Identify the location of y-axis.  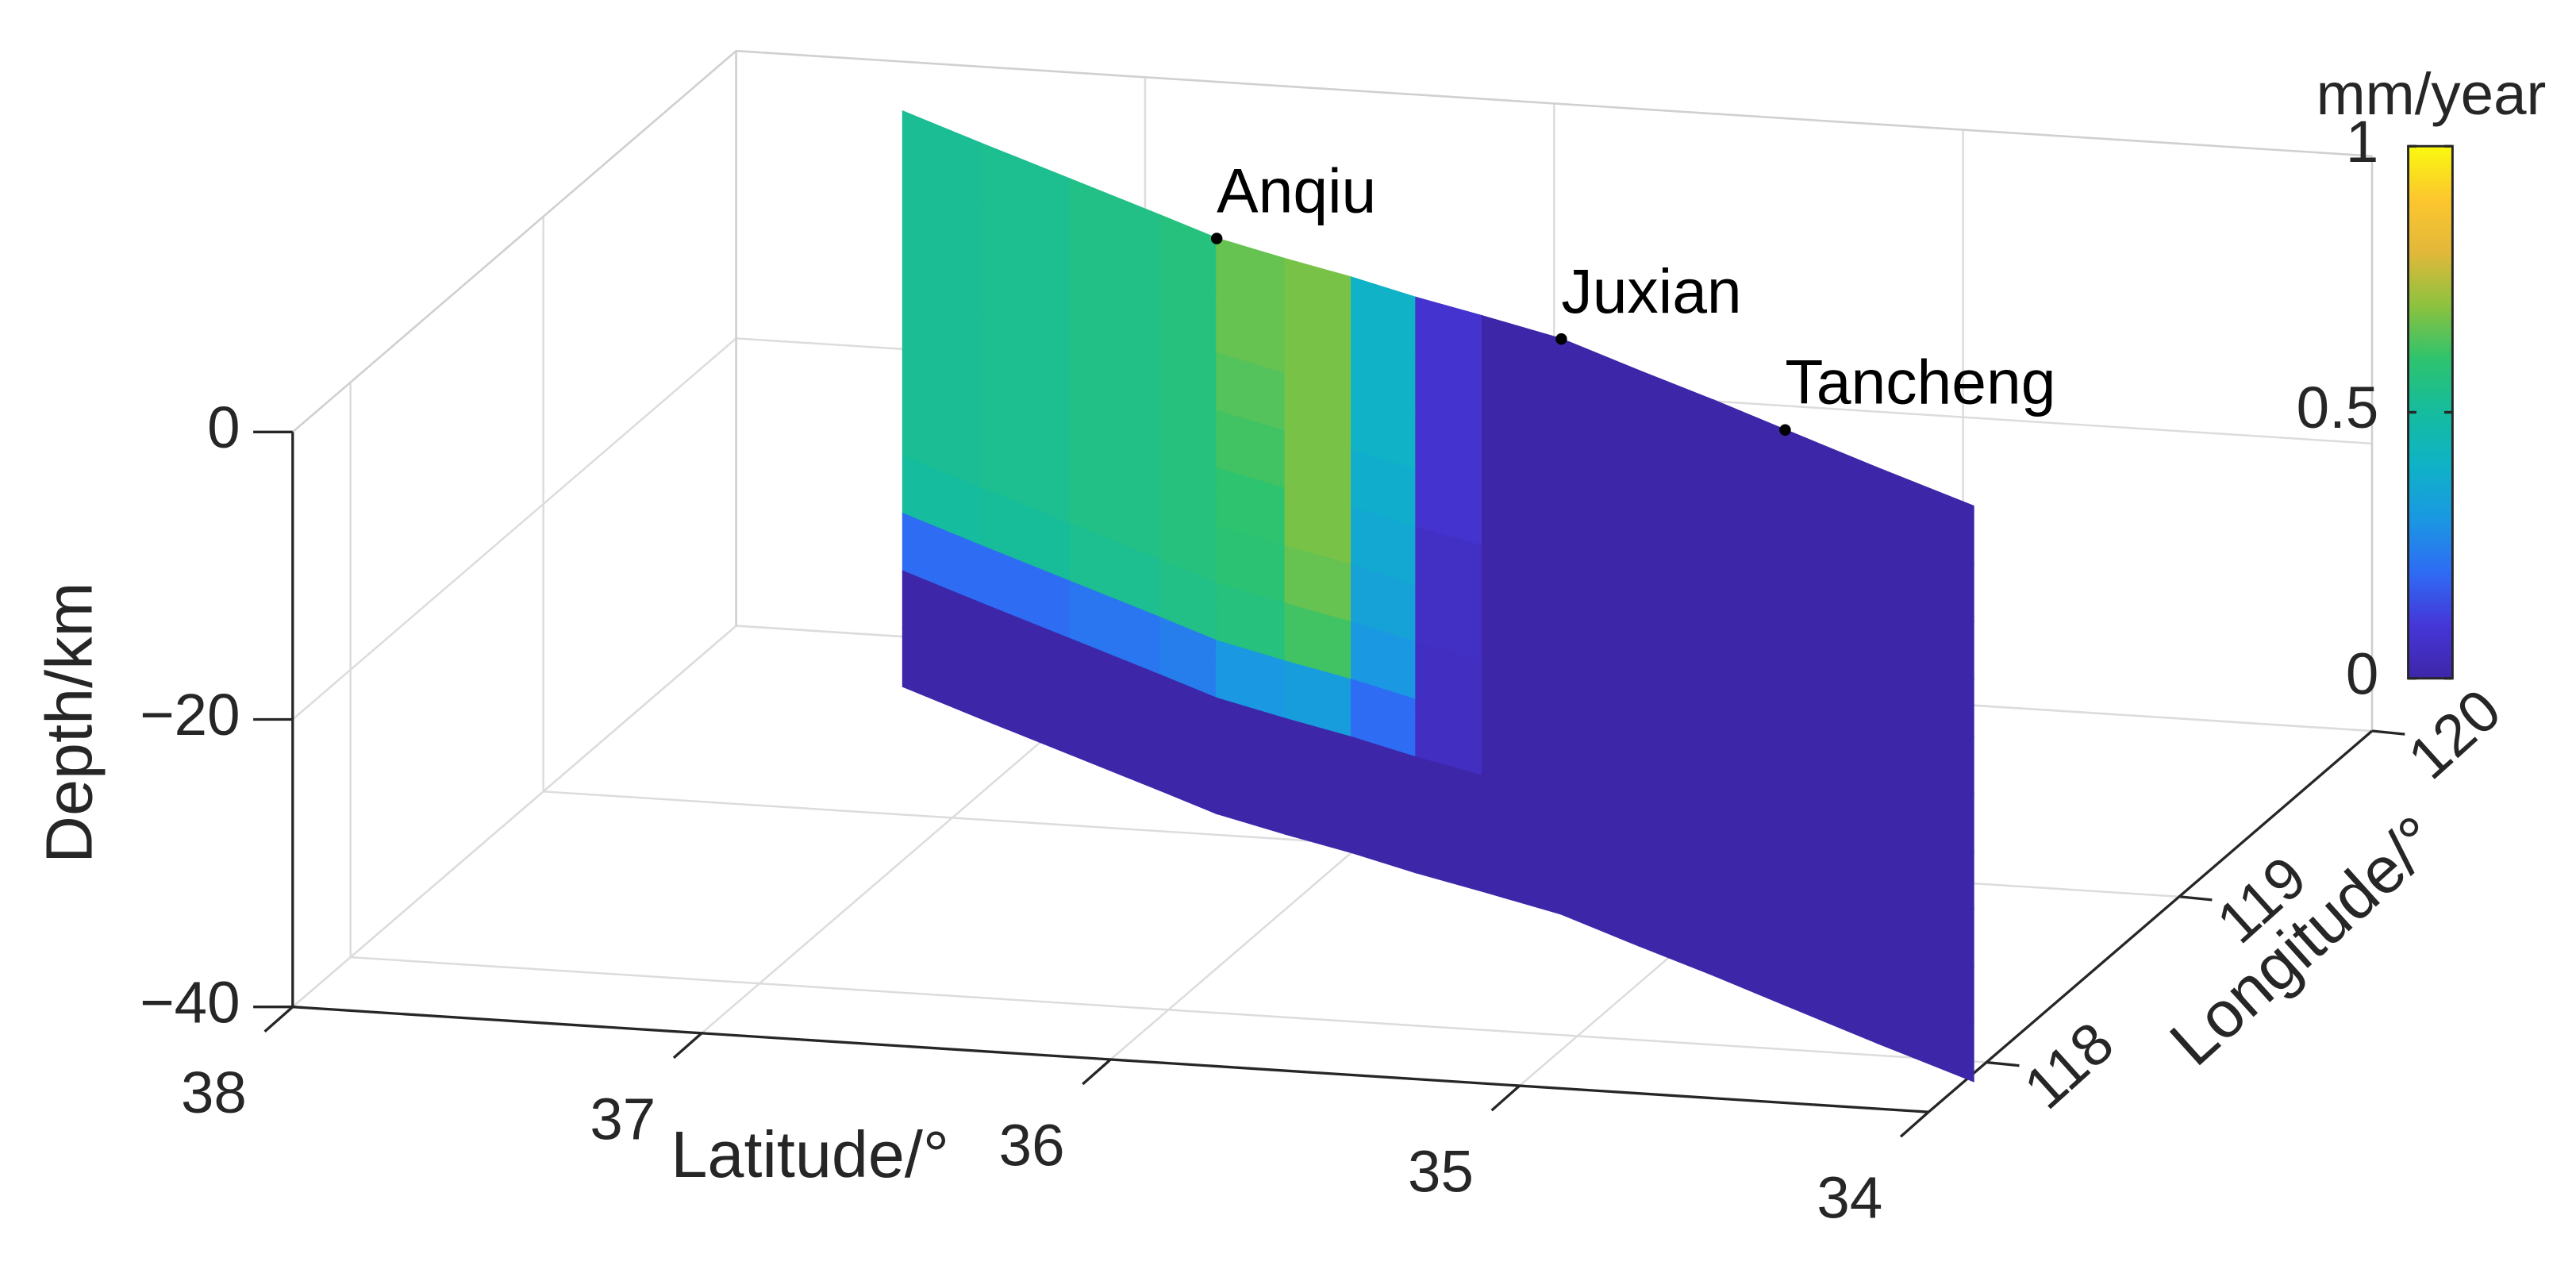
(2151, 921).